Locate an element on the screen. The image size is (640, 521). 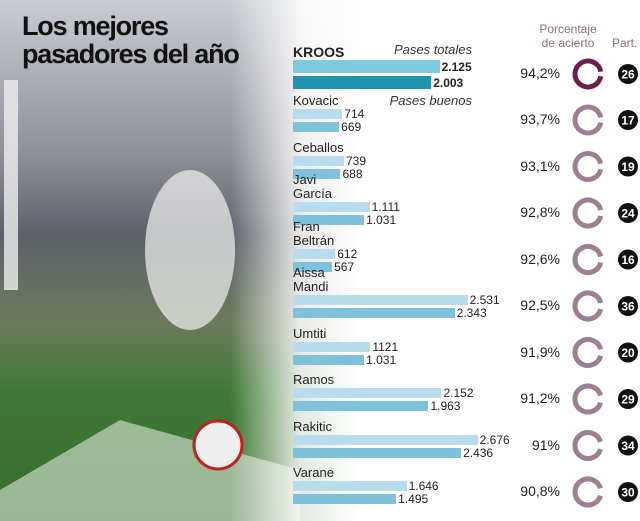
value-label: 2.531 is located at coordinates (484, 300).